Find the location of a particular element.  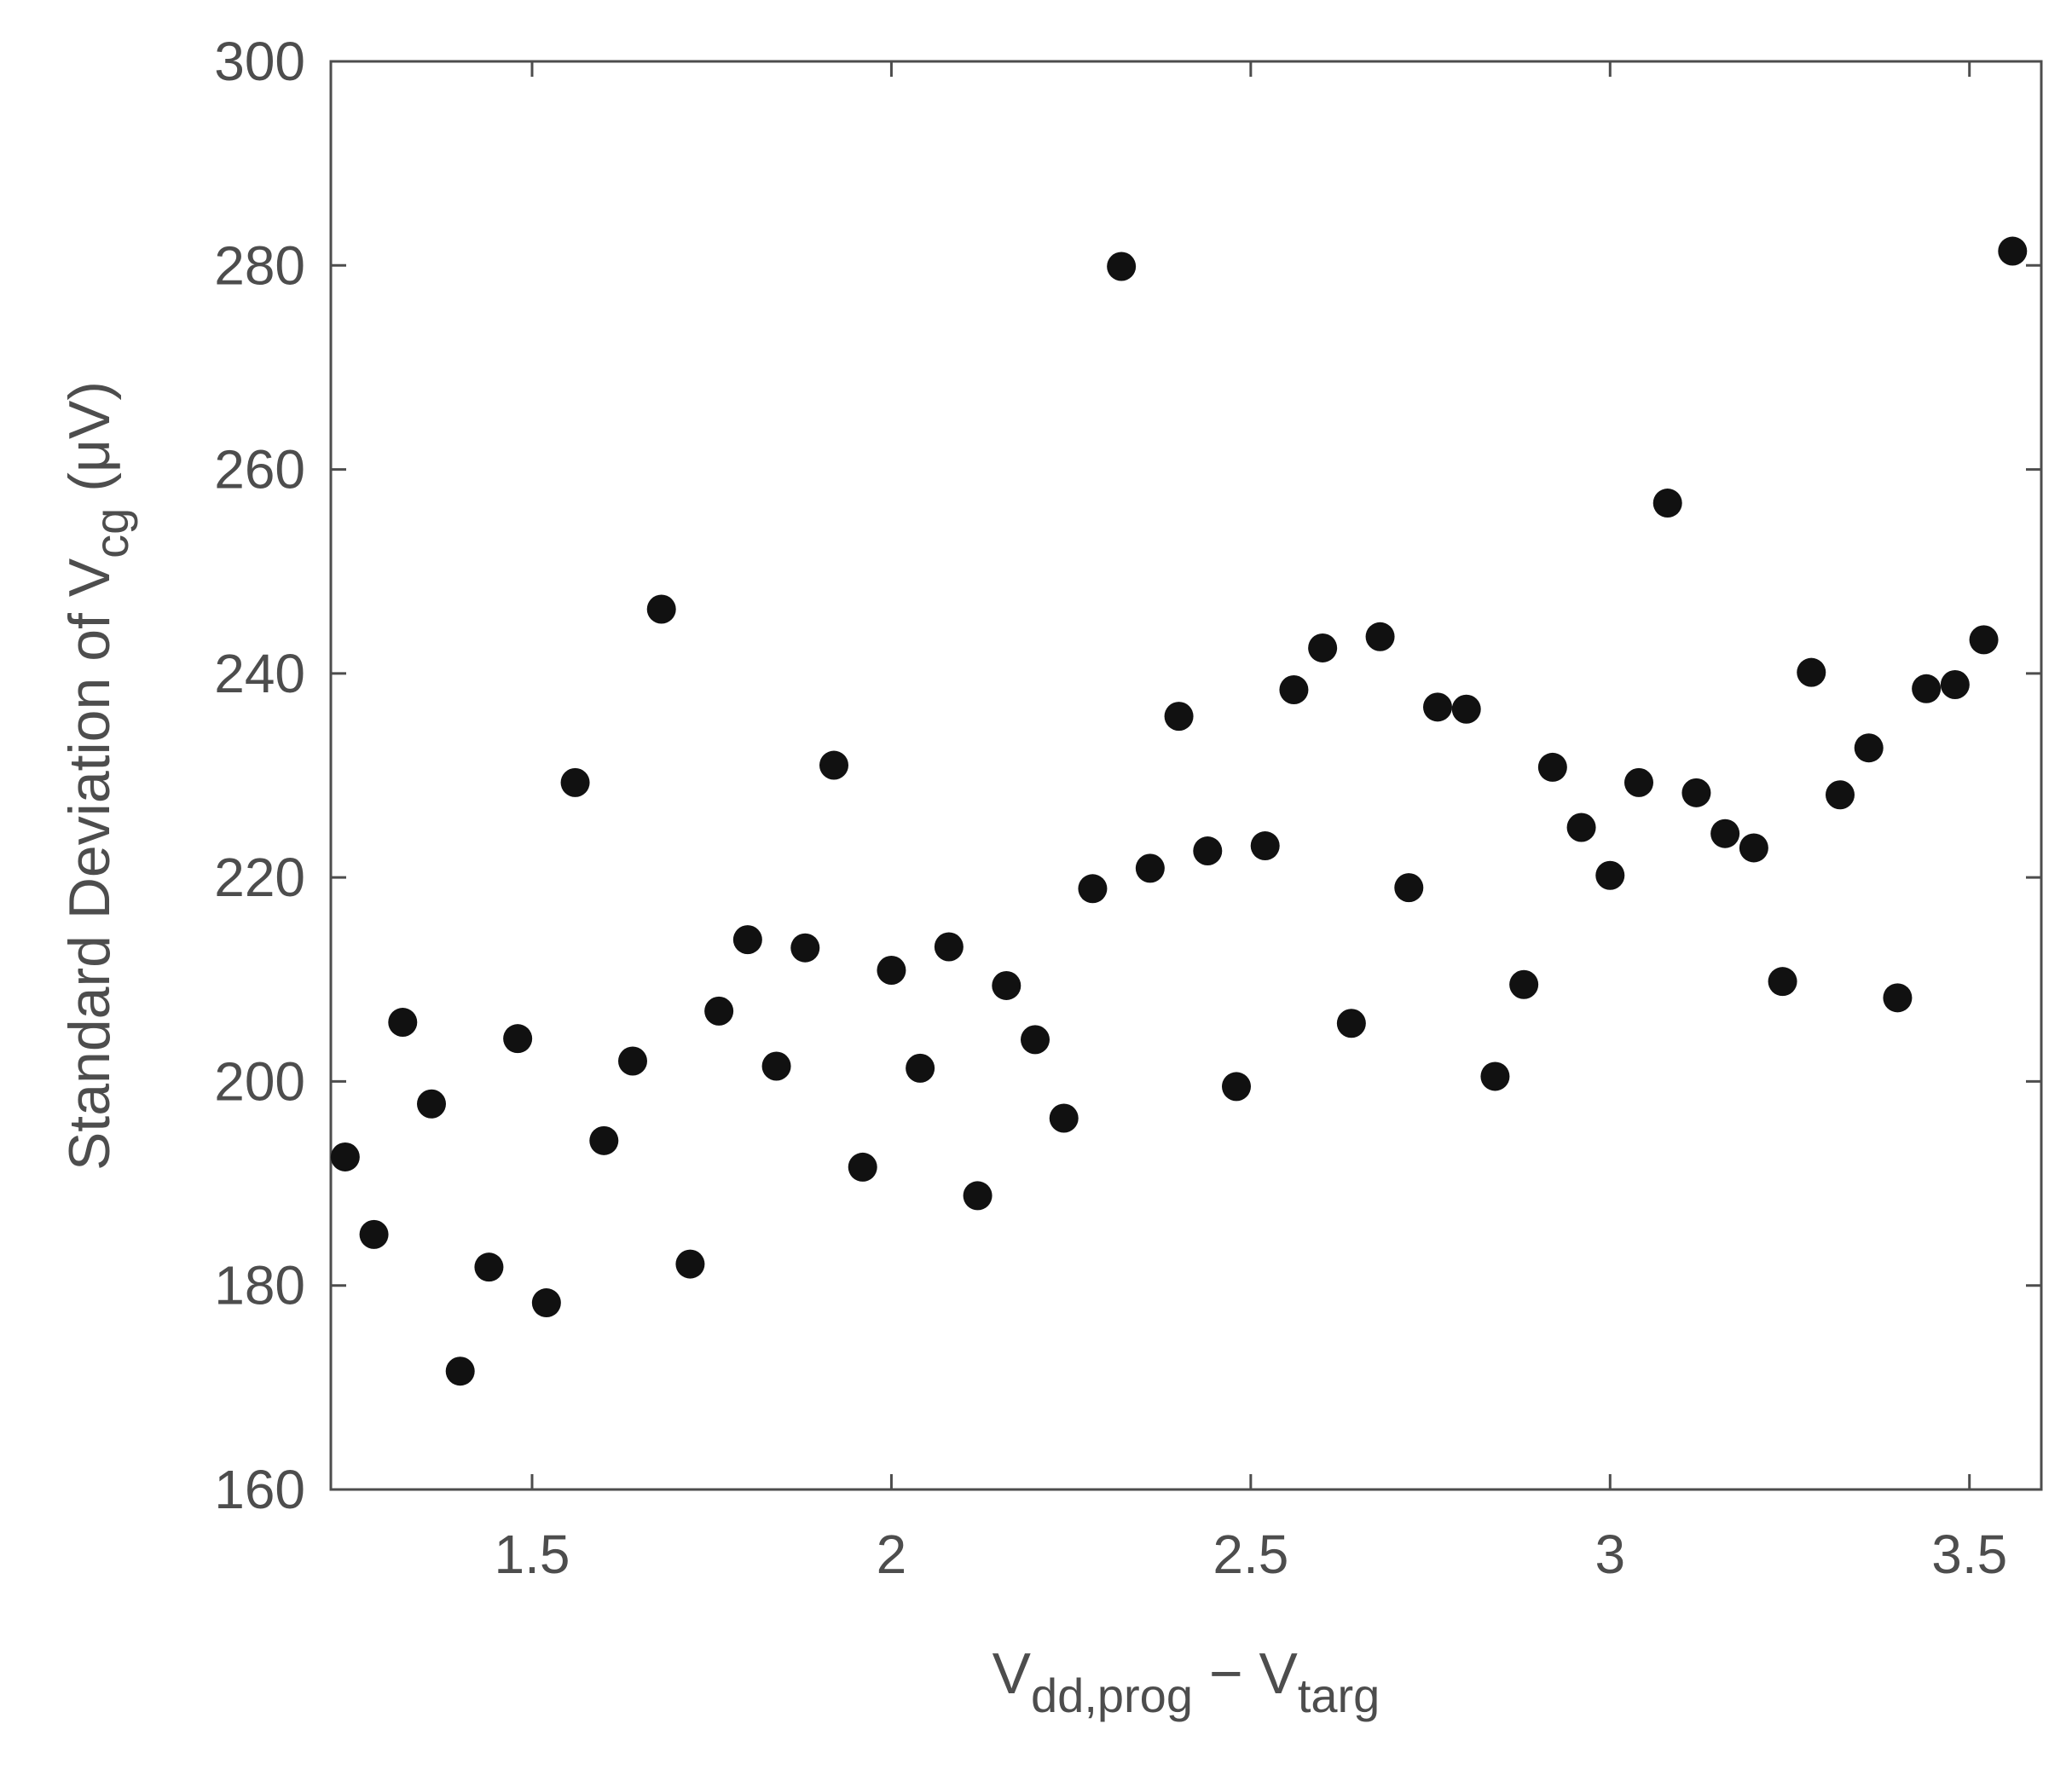

y-tick-label: 300 is located at coordinates (259, 61).